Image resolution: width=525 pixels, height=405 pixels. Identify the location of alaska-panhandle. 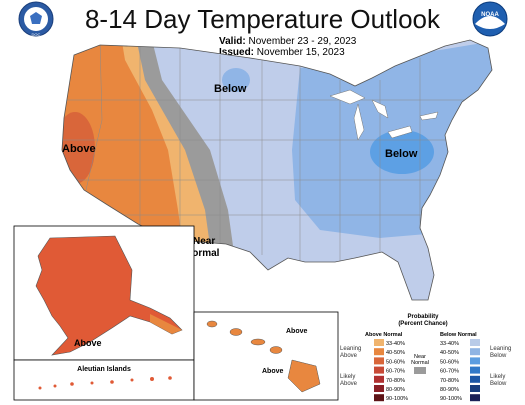
(166, 324).